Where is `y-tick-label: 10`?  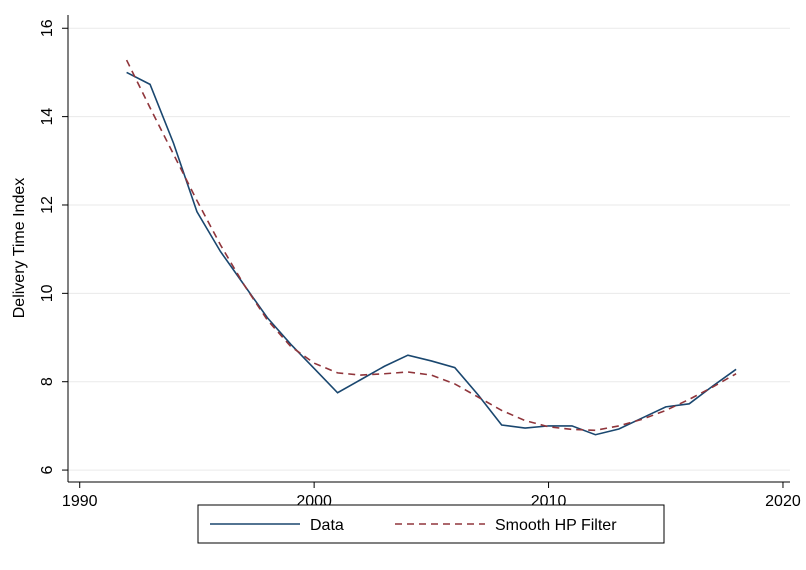
y-tick-label: 10 is located at coordinates (47, 293).